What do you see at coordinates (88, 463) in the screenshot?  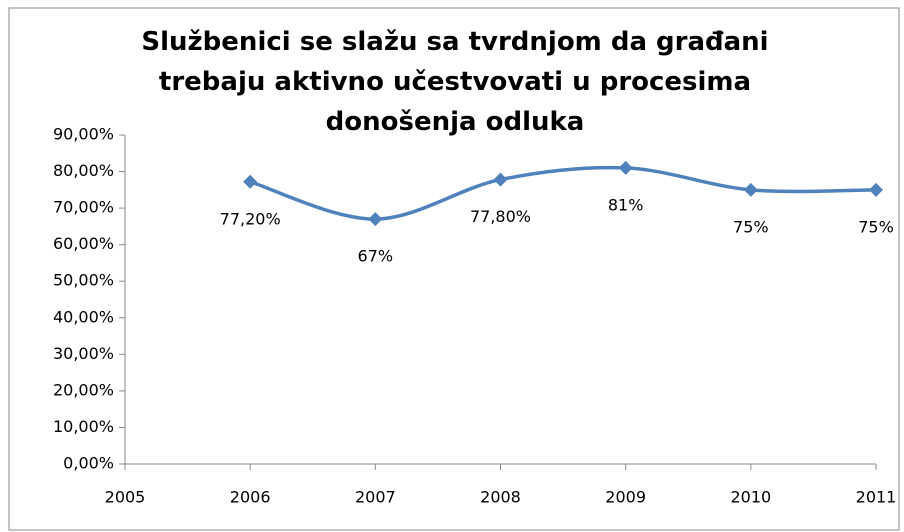 I see `y-tick-label: 0,00%` at bounding box center [88, 463].